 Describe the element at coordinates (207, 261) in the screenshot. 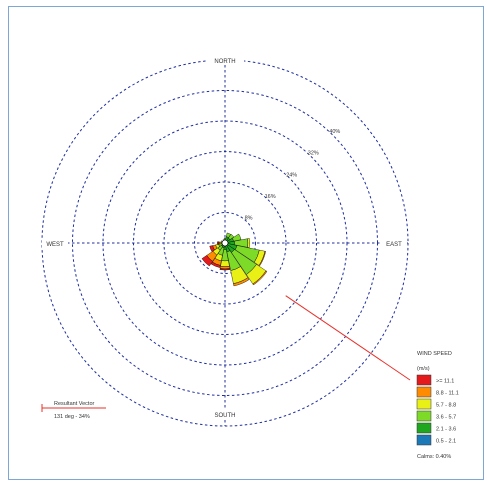

I see `petal-SW--11-1` at that location.